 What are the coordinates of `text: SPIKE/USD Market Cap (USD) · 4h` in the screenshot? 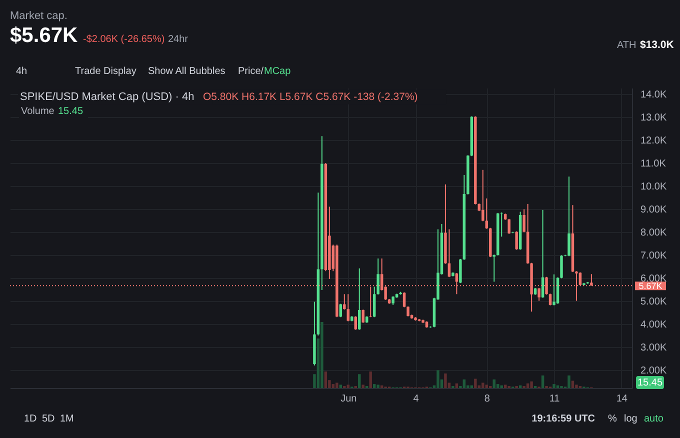 It's located at (107, 97).